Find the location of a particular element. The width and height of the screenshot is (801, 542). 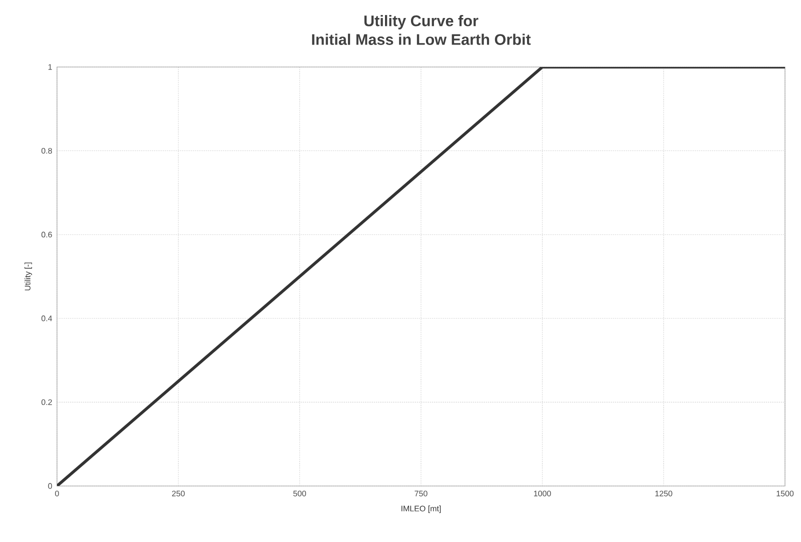

y-tick-label: 0.4 is located at coordinates (46, 319).